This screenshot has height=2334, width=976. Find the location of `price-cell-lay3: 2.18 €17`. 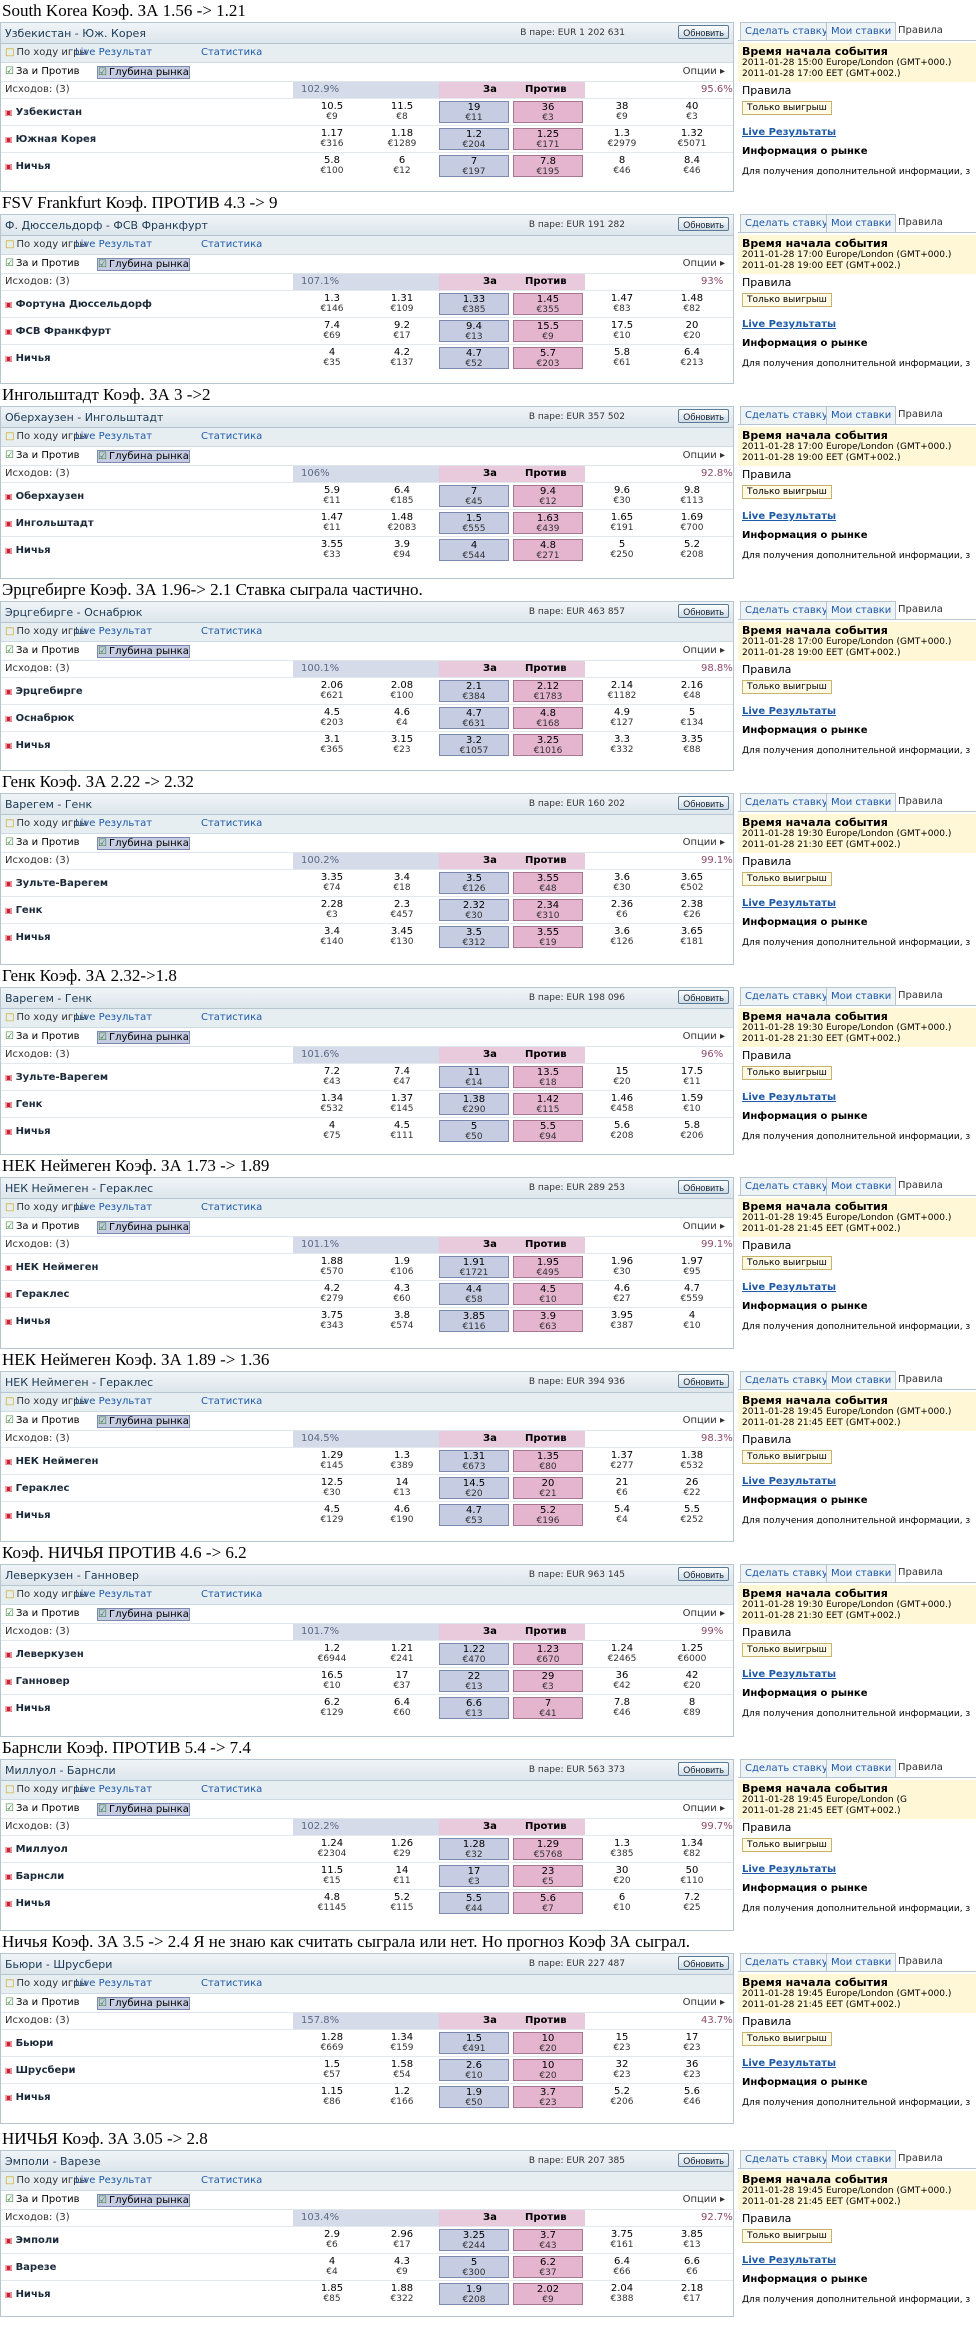

price-cell-lay3: 2.18 €17 is located at coordinates (692, 2294).